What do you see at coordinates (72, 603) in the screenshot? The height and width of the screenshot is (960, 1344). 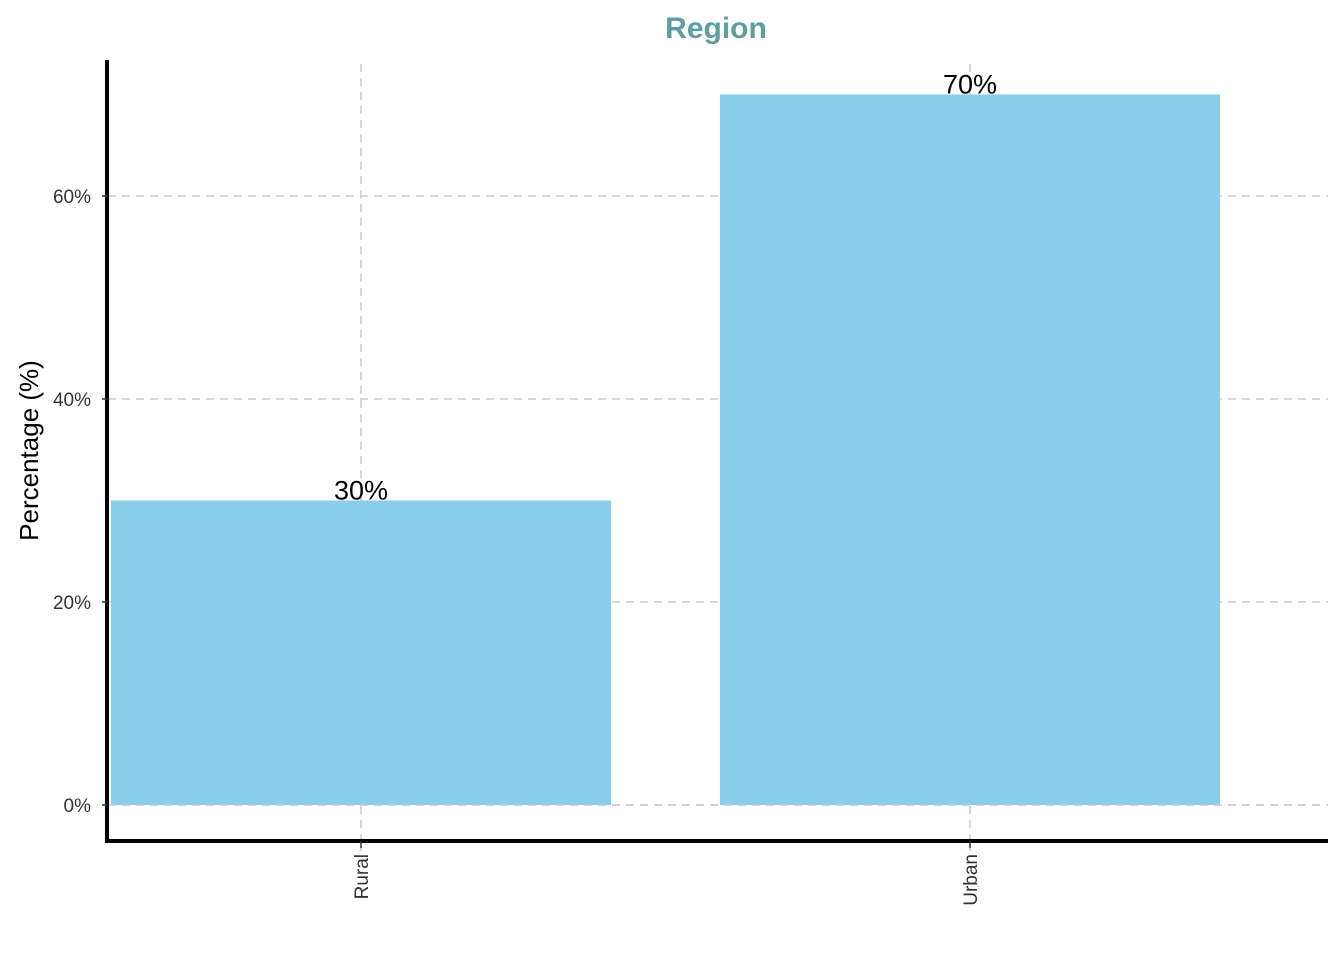 I see `y-tick-label: 20%` at bounding box center [72, 603].